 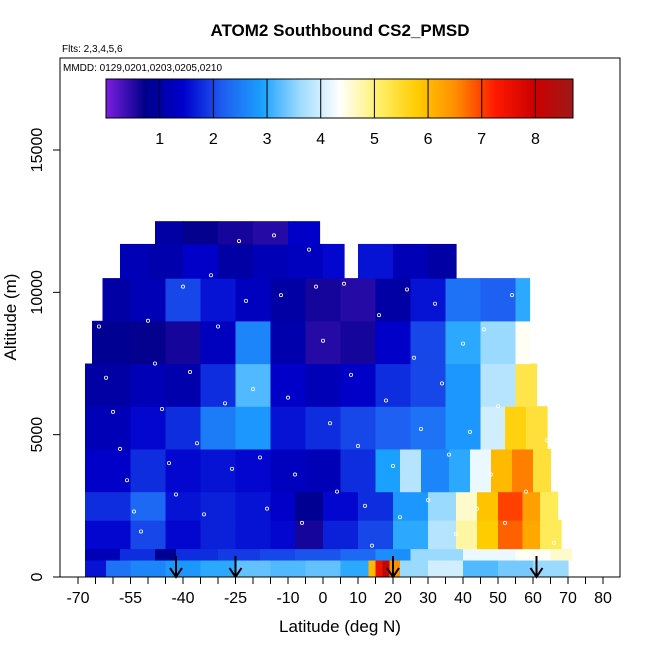 I want to click on colorbar-tick-label: 2, so click(x=213, y=139).